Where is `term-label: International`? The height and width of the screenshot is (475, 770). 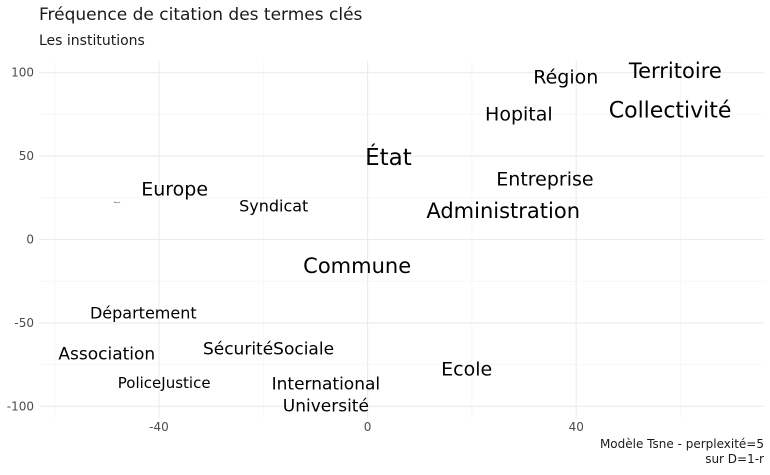 term-label: International is located at coordinates (326, 385).